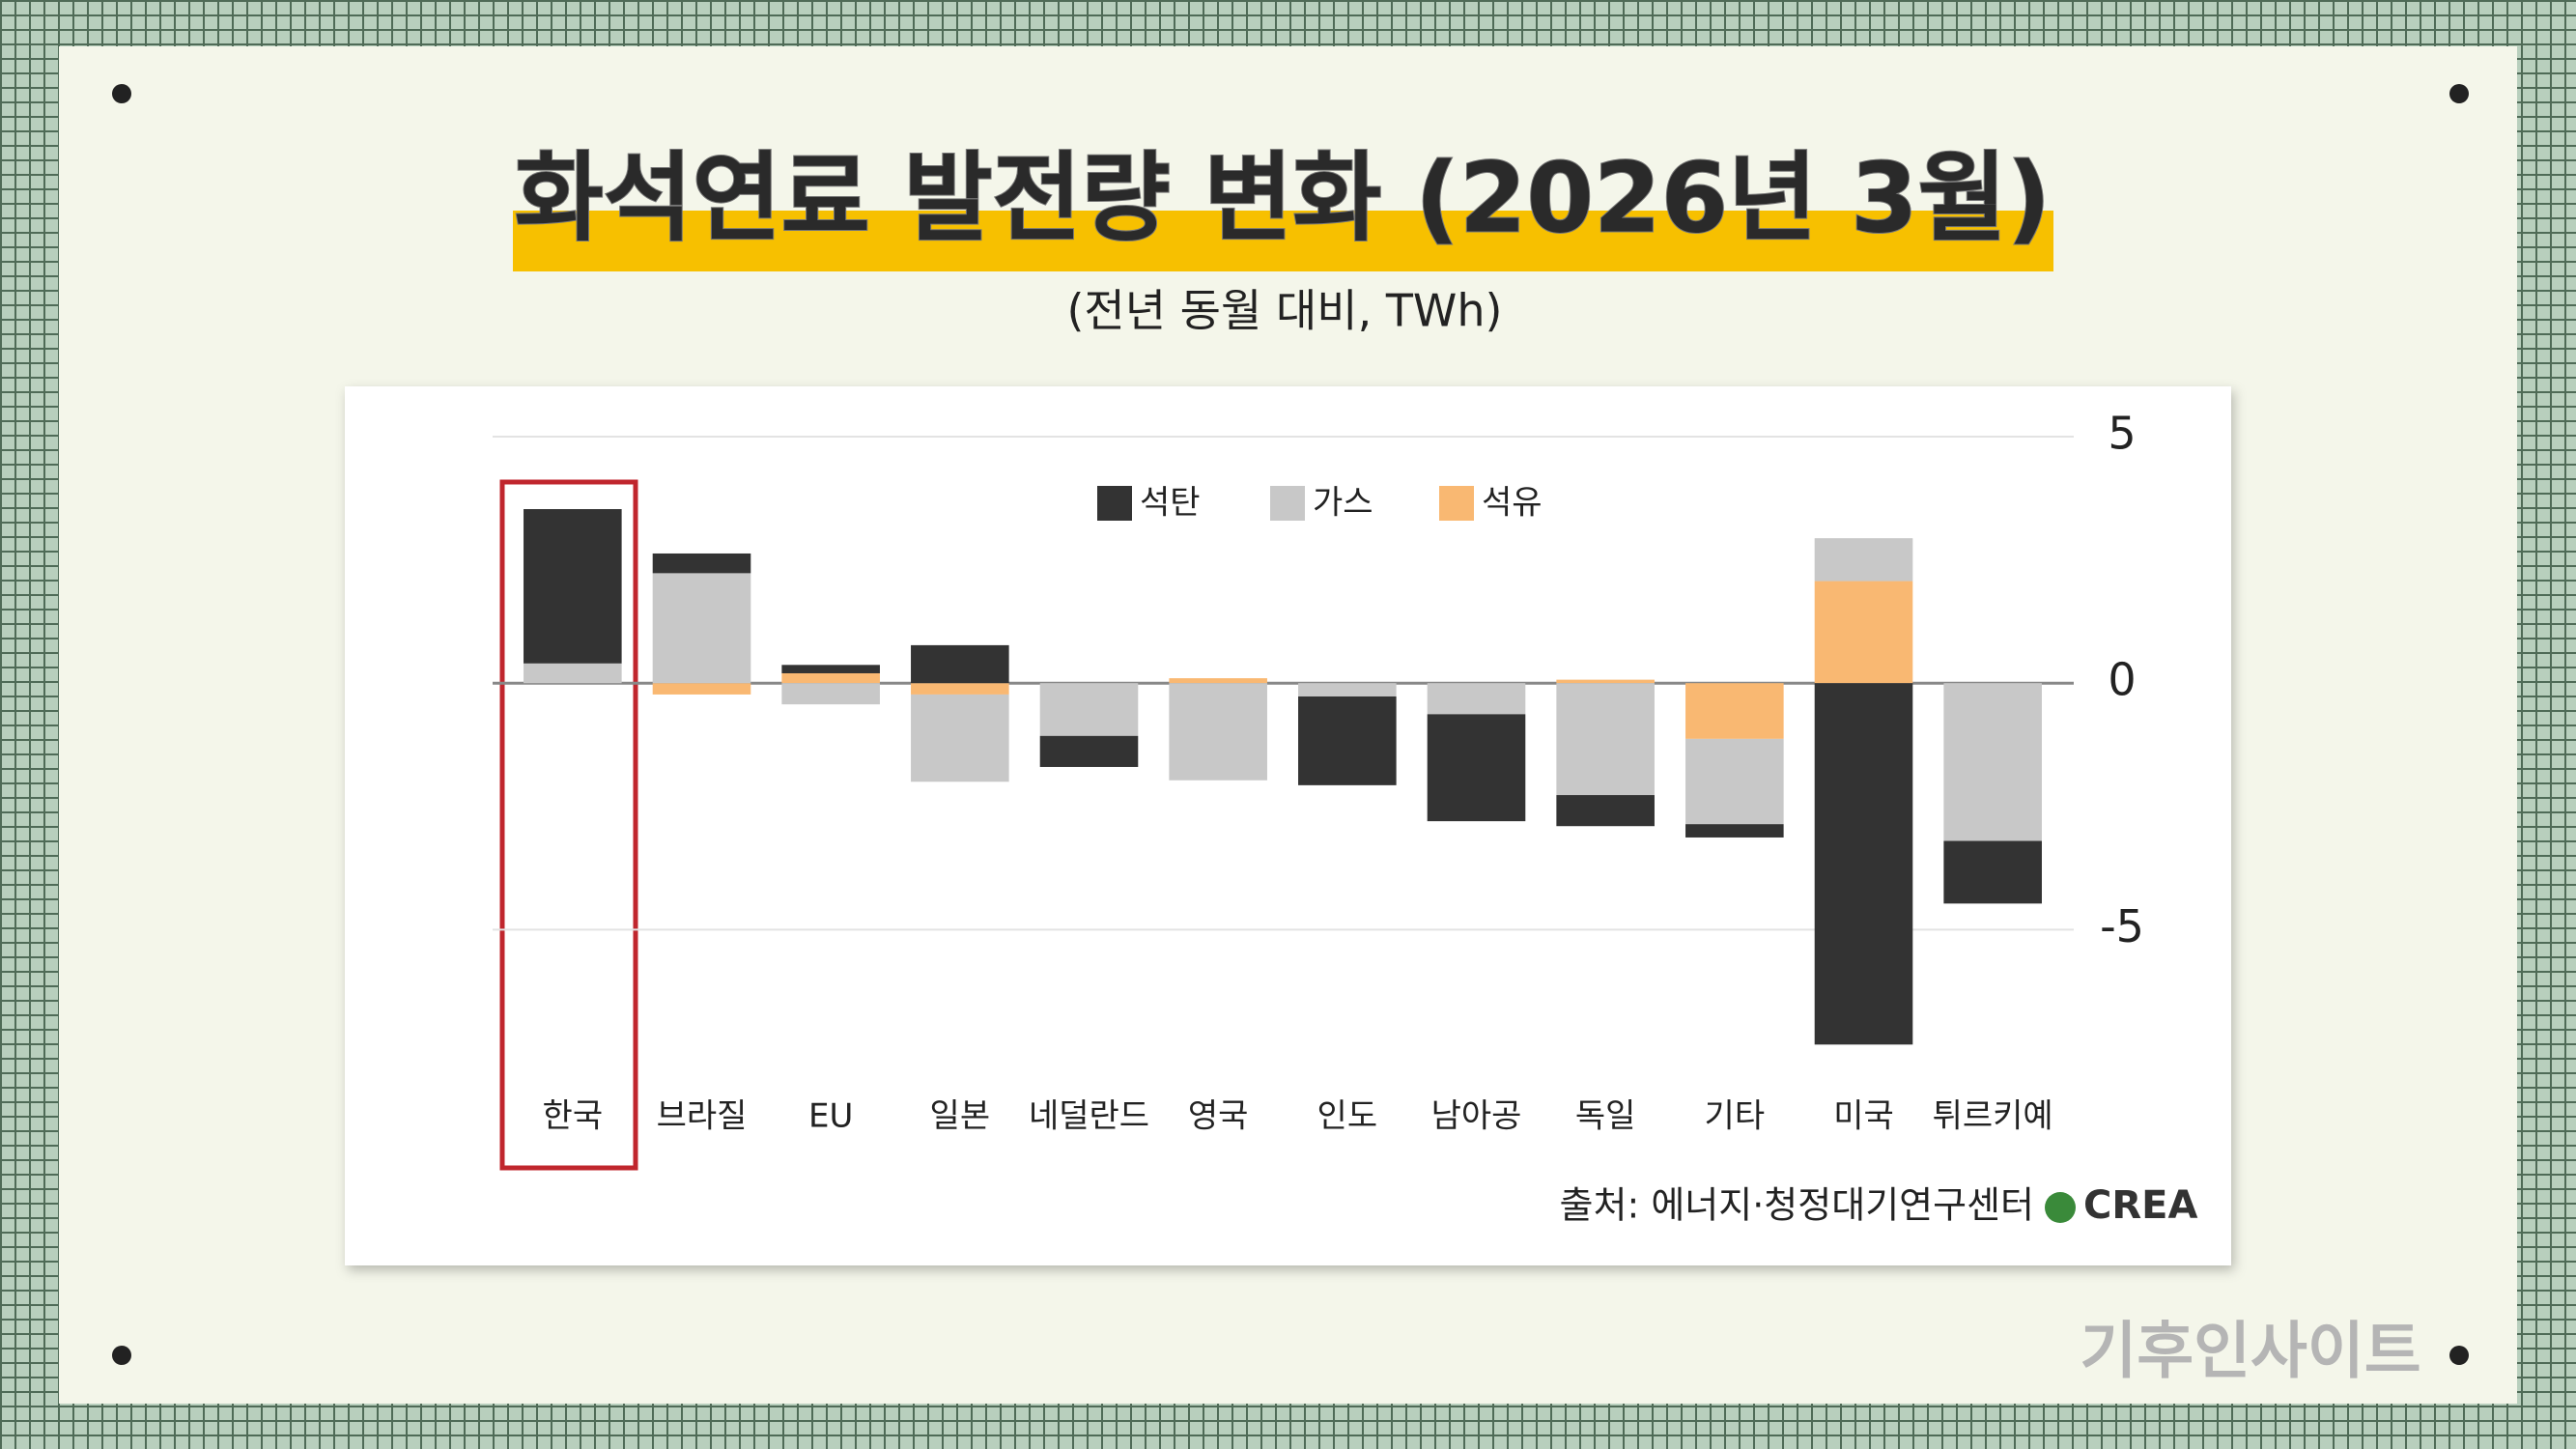 The height and width of the screenshot is (1449, 2576). Describe the element at coordinates (1993, 1116) in the screenshot. I see `x-tick-label: 튀르키예` at that location.